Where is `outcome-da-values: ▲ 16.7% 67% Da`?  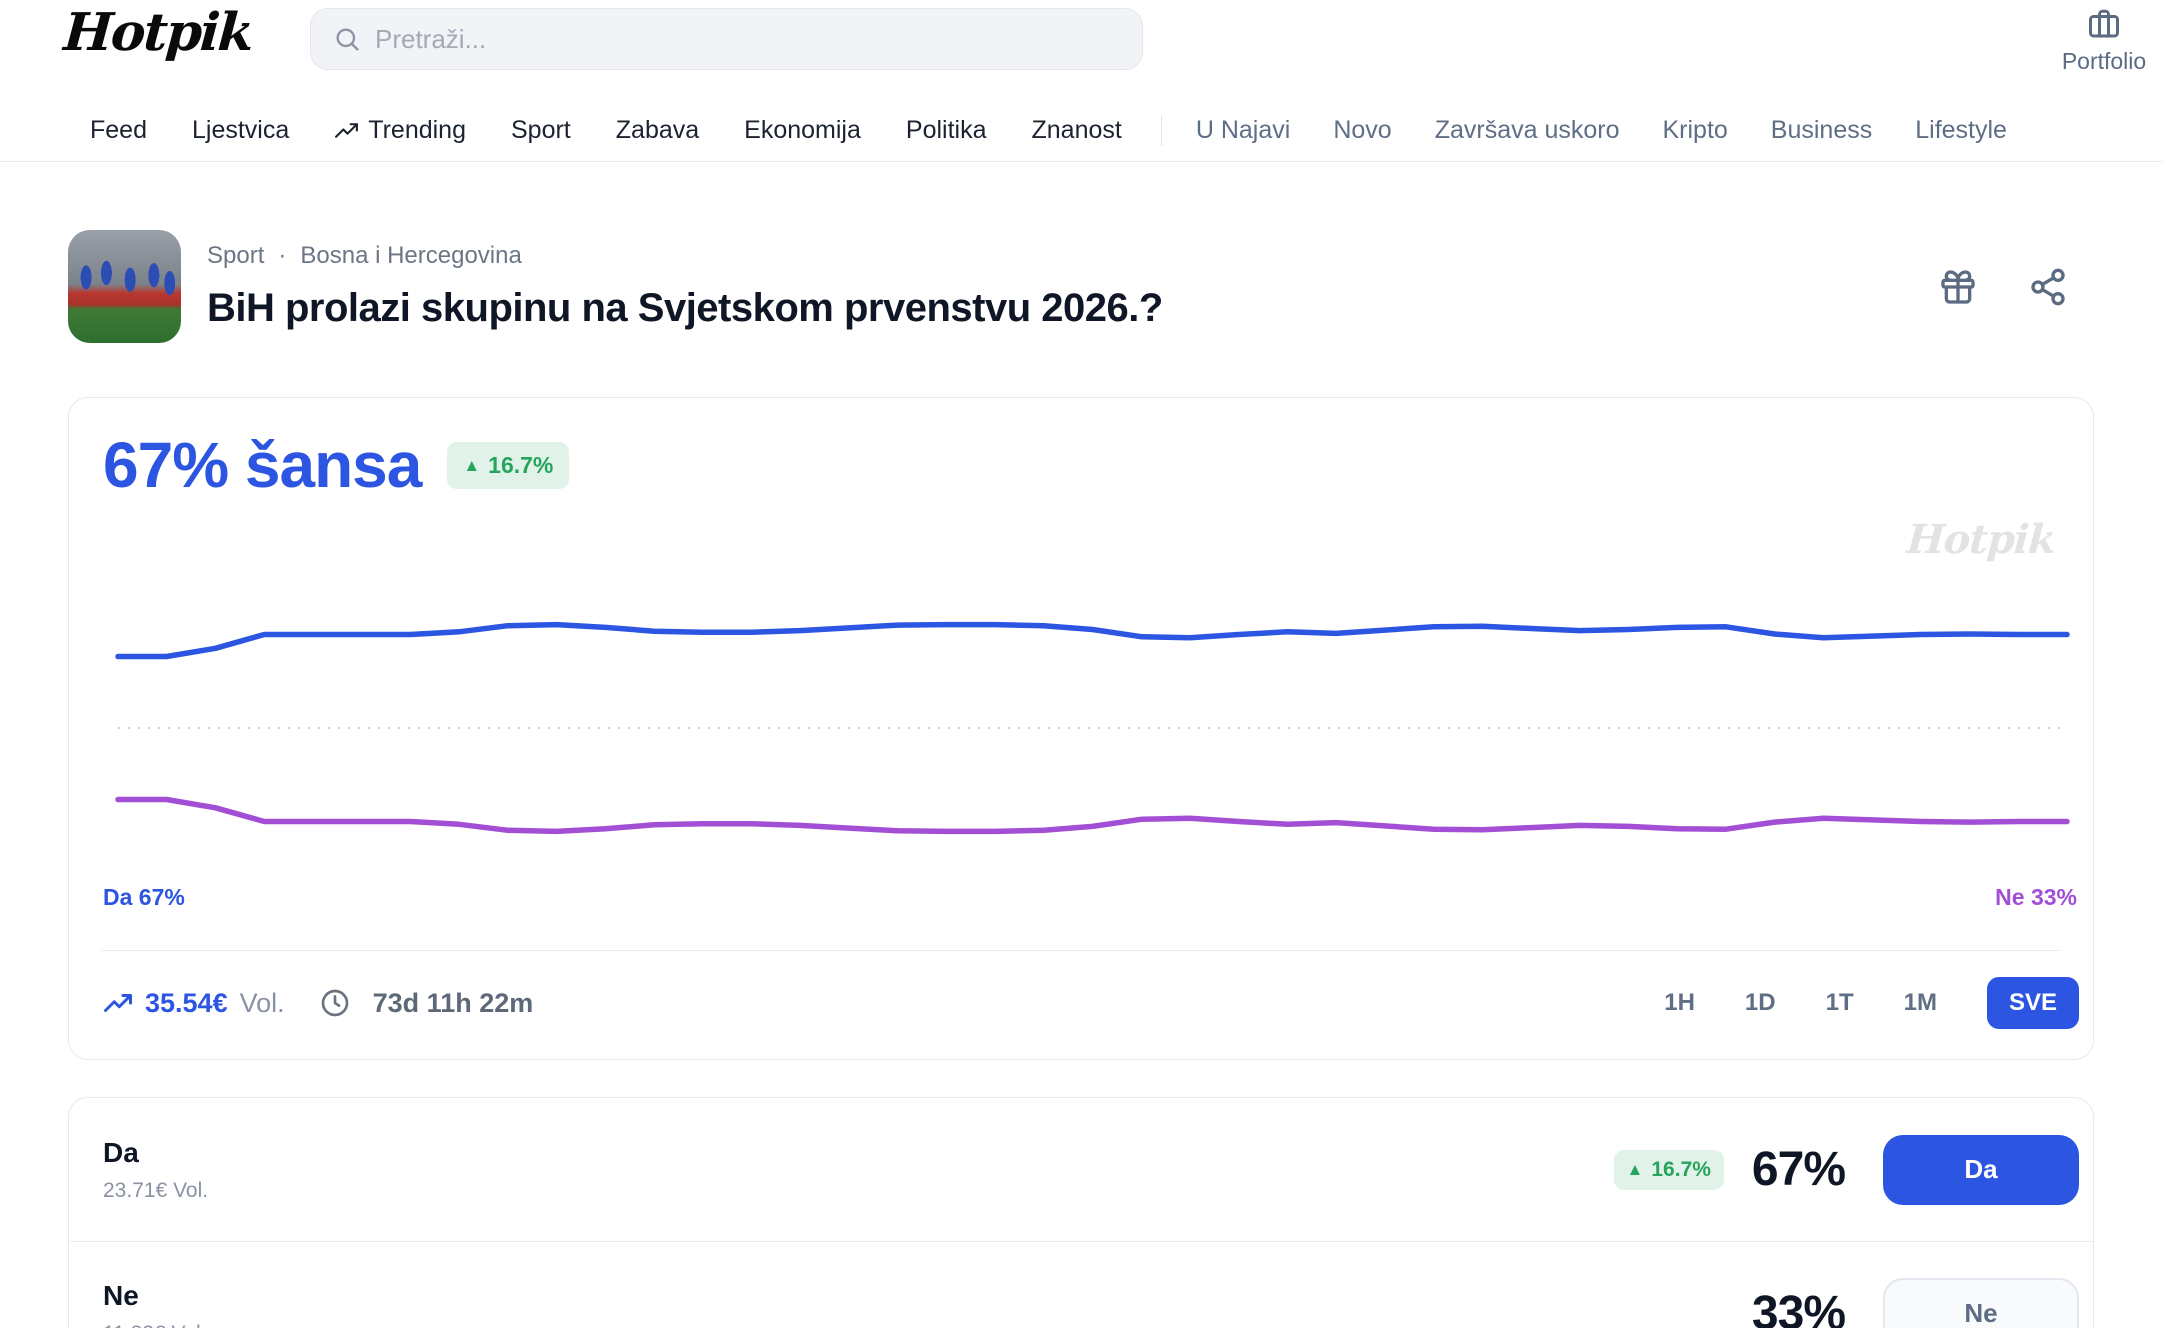
outcome-da-values: ▲ 16.7% 67% Da is located at coordinates (1846, 1169).